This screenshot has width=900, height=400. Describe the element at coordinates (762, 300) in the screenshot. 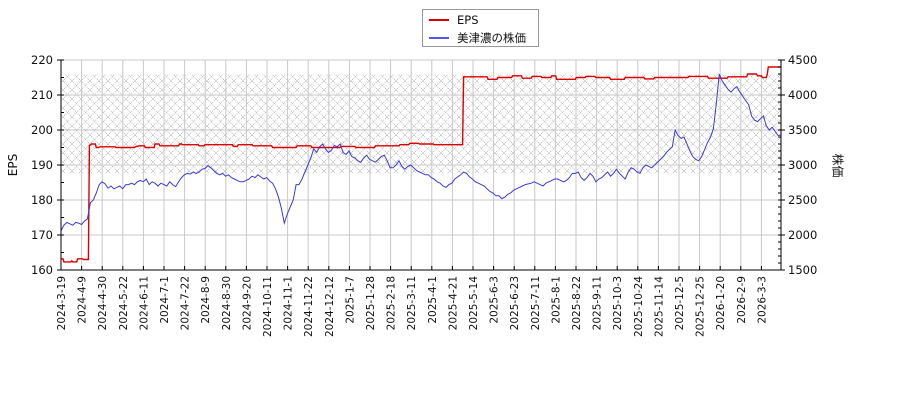

I see `svg-text: 2026-3-3` at that location.